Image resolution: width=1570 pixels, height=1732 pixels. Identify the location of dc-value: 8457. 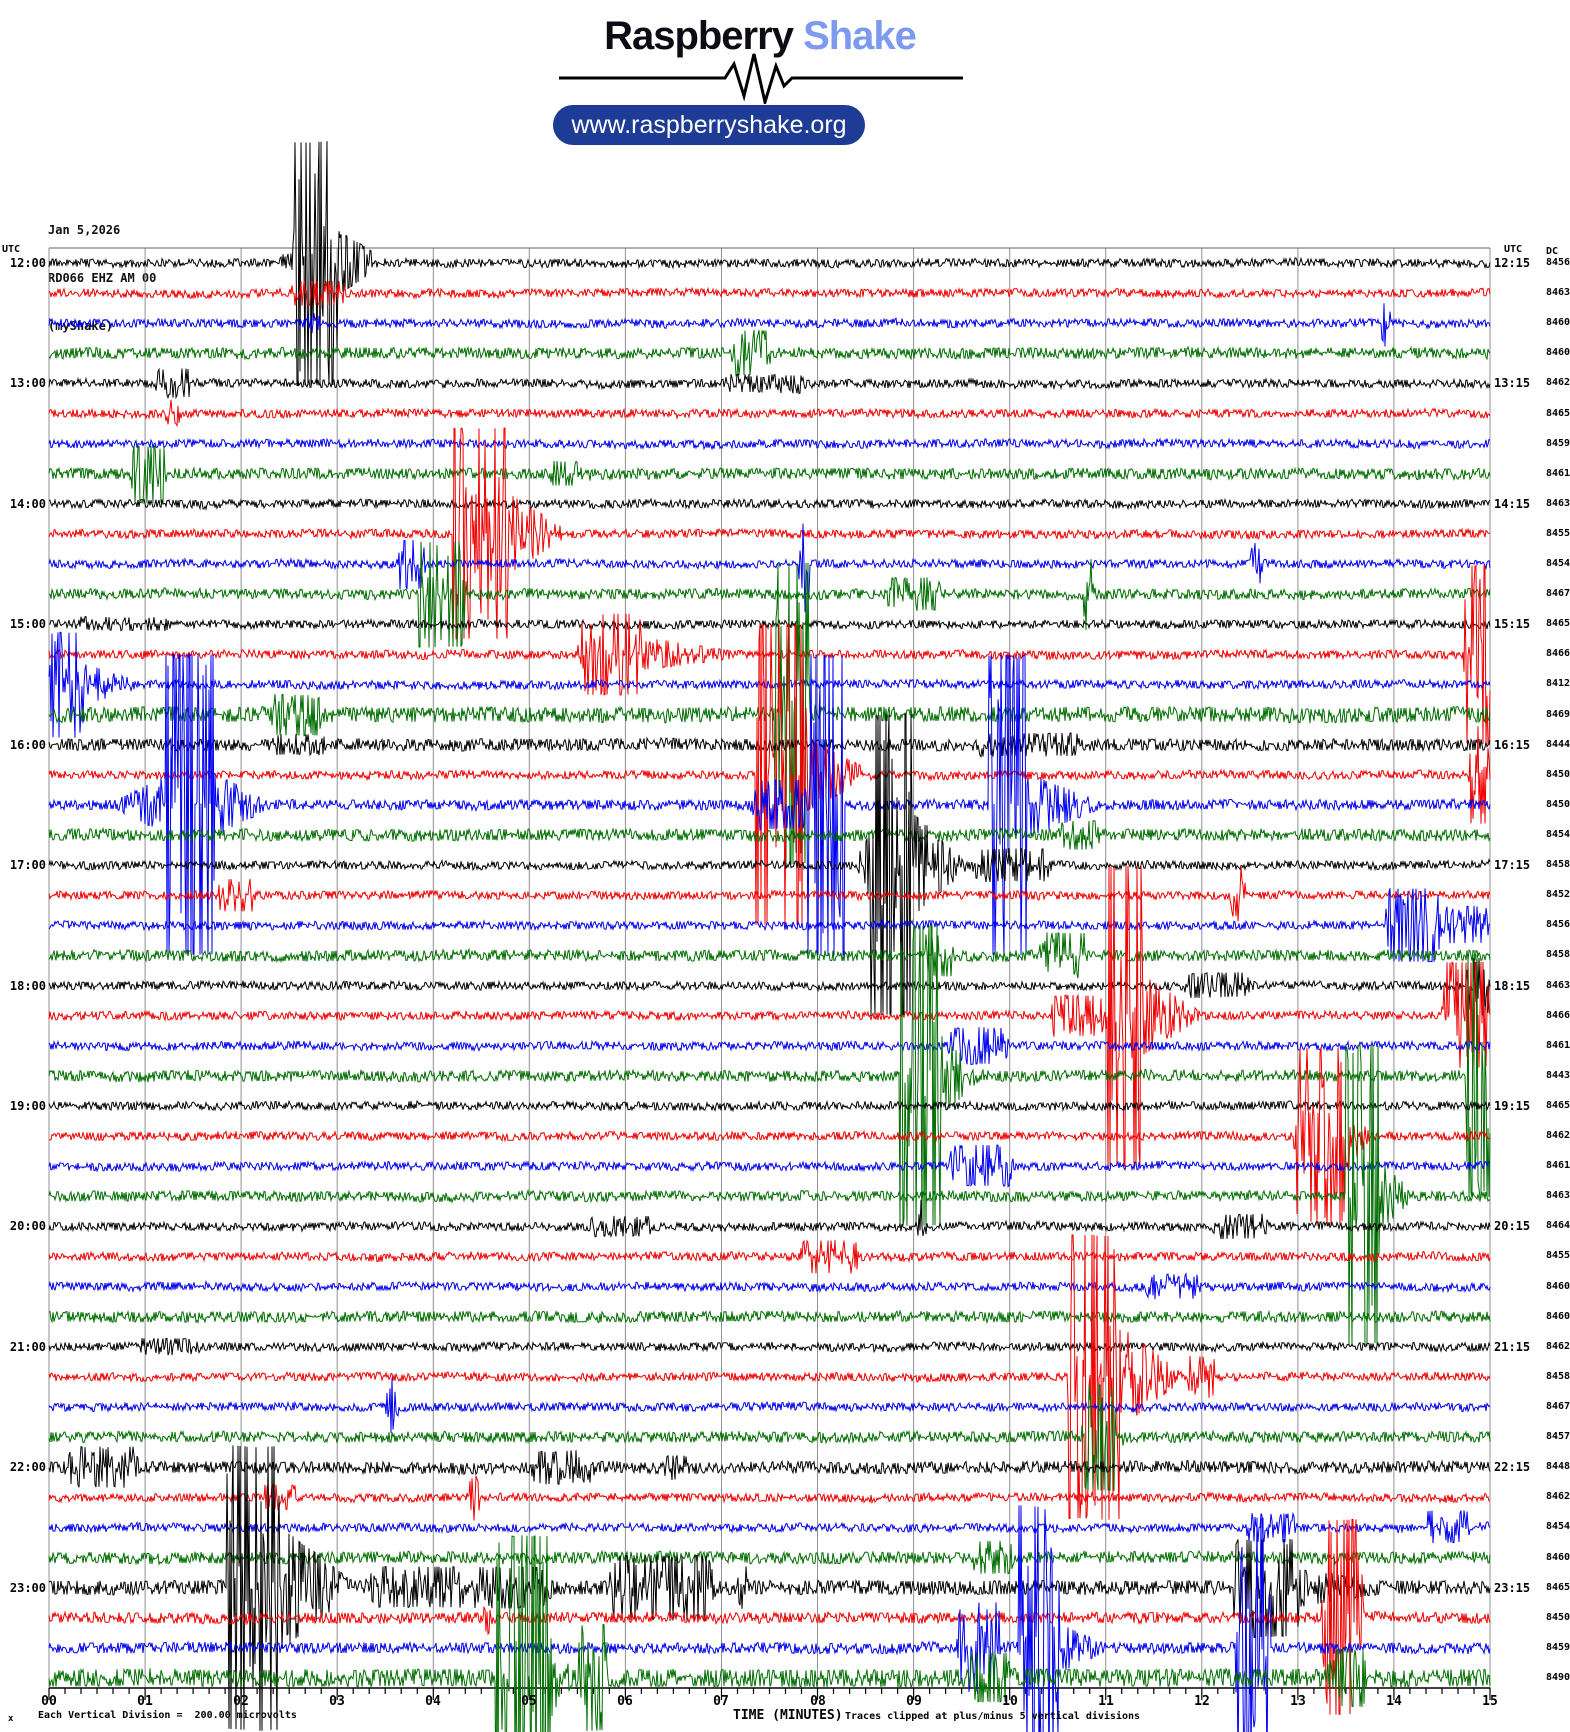
(1558, 1436).